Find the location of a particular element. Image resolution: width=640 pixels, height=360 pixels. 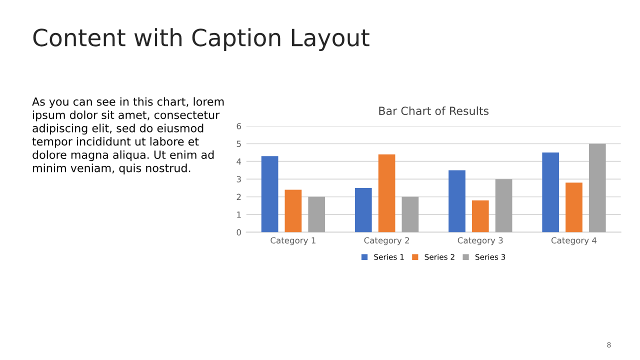

y-tick-label: 2 is located at coordinates (238, 197).